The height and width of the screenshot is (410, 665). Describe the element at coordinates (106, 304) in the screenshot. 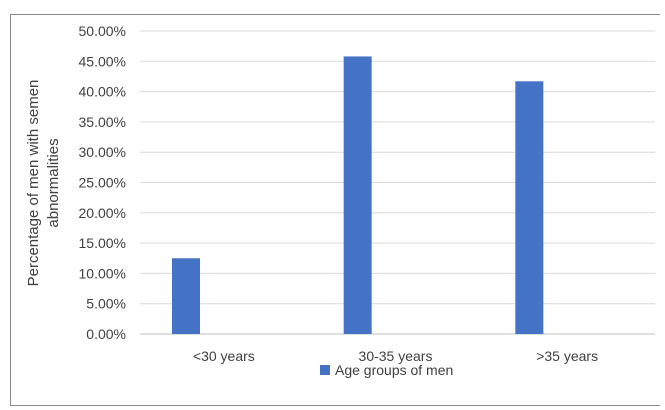

I see `y-tick-label: 5.00%` at that location.